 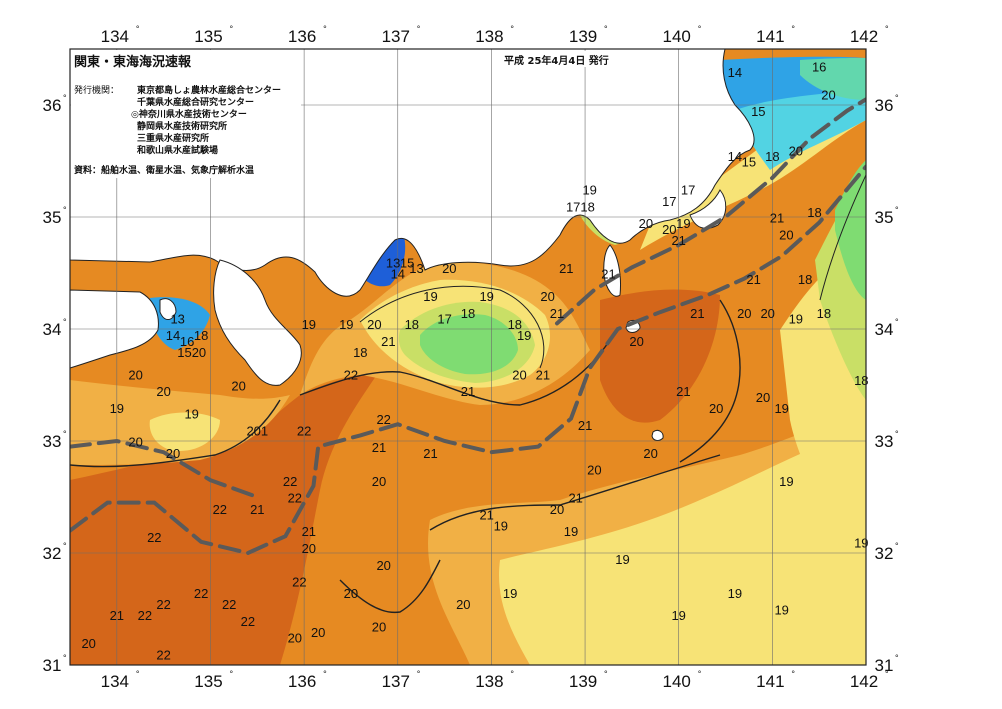 What do you see at coordinates (884, 553) in the screenshot?
I see `lat-tick-right-32: 32` at bounding box center [884, 553].